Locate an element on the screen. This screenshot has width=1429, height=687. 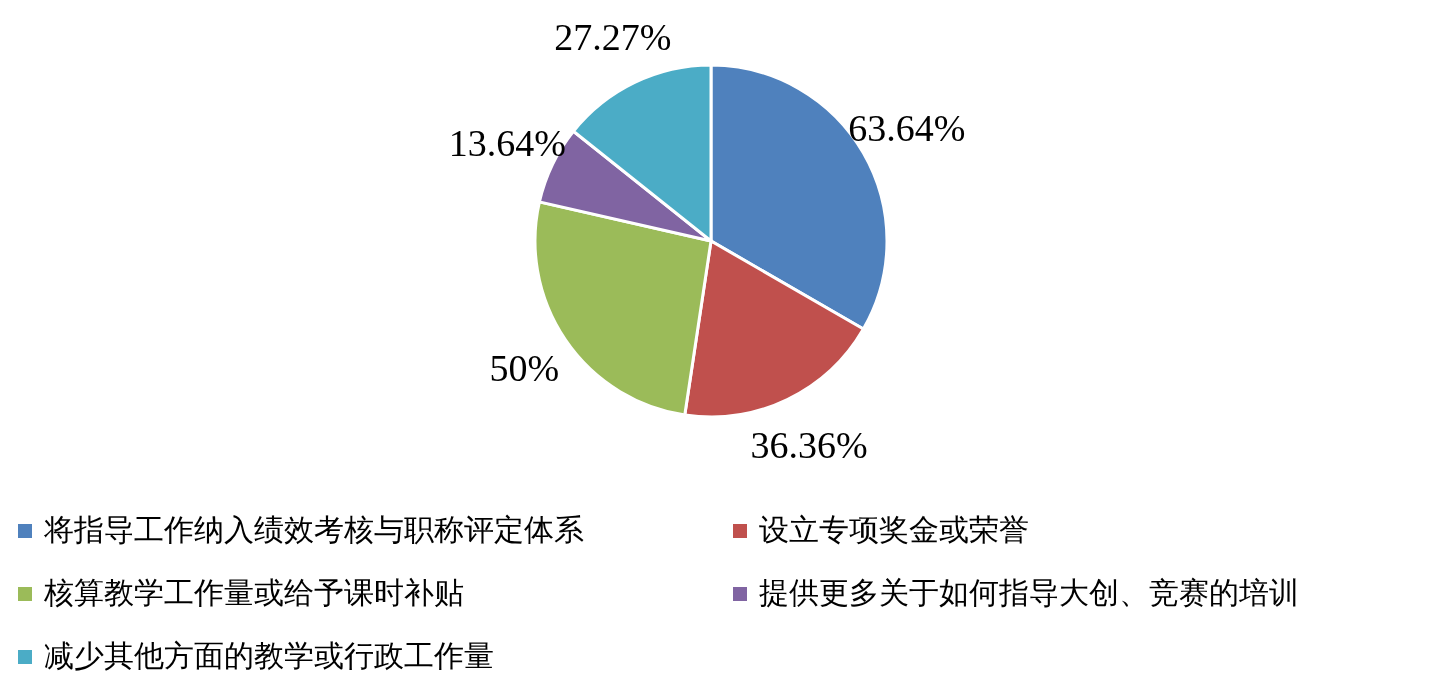
data-label: 27.27% is located at coordinates (613, 37).